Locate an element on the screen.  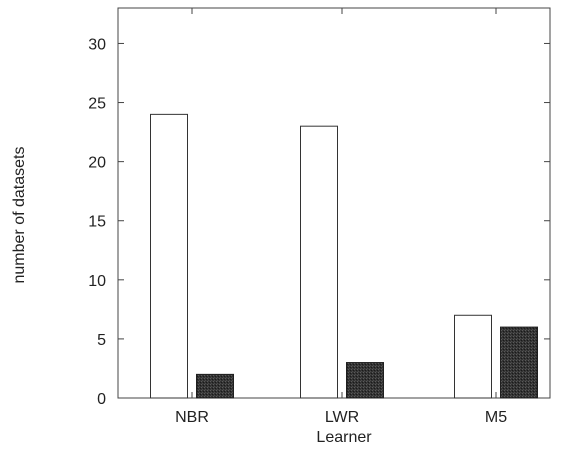
y-axis-title: number of datasets is located at coordinates (19, 215).